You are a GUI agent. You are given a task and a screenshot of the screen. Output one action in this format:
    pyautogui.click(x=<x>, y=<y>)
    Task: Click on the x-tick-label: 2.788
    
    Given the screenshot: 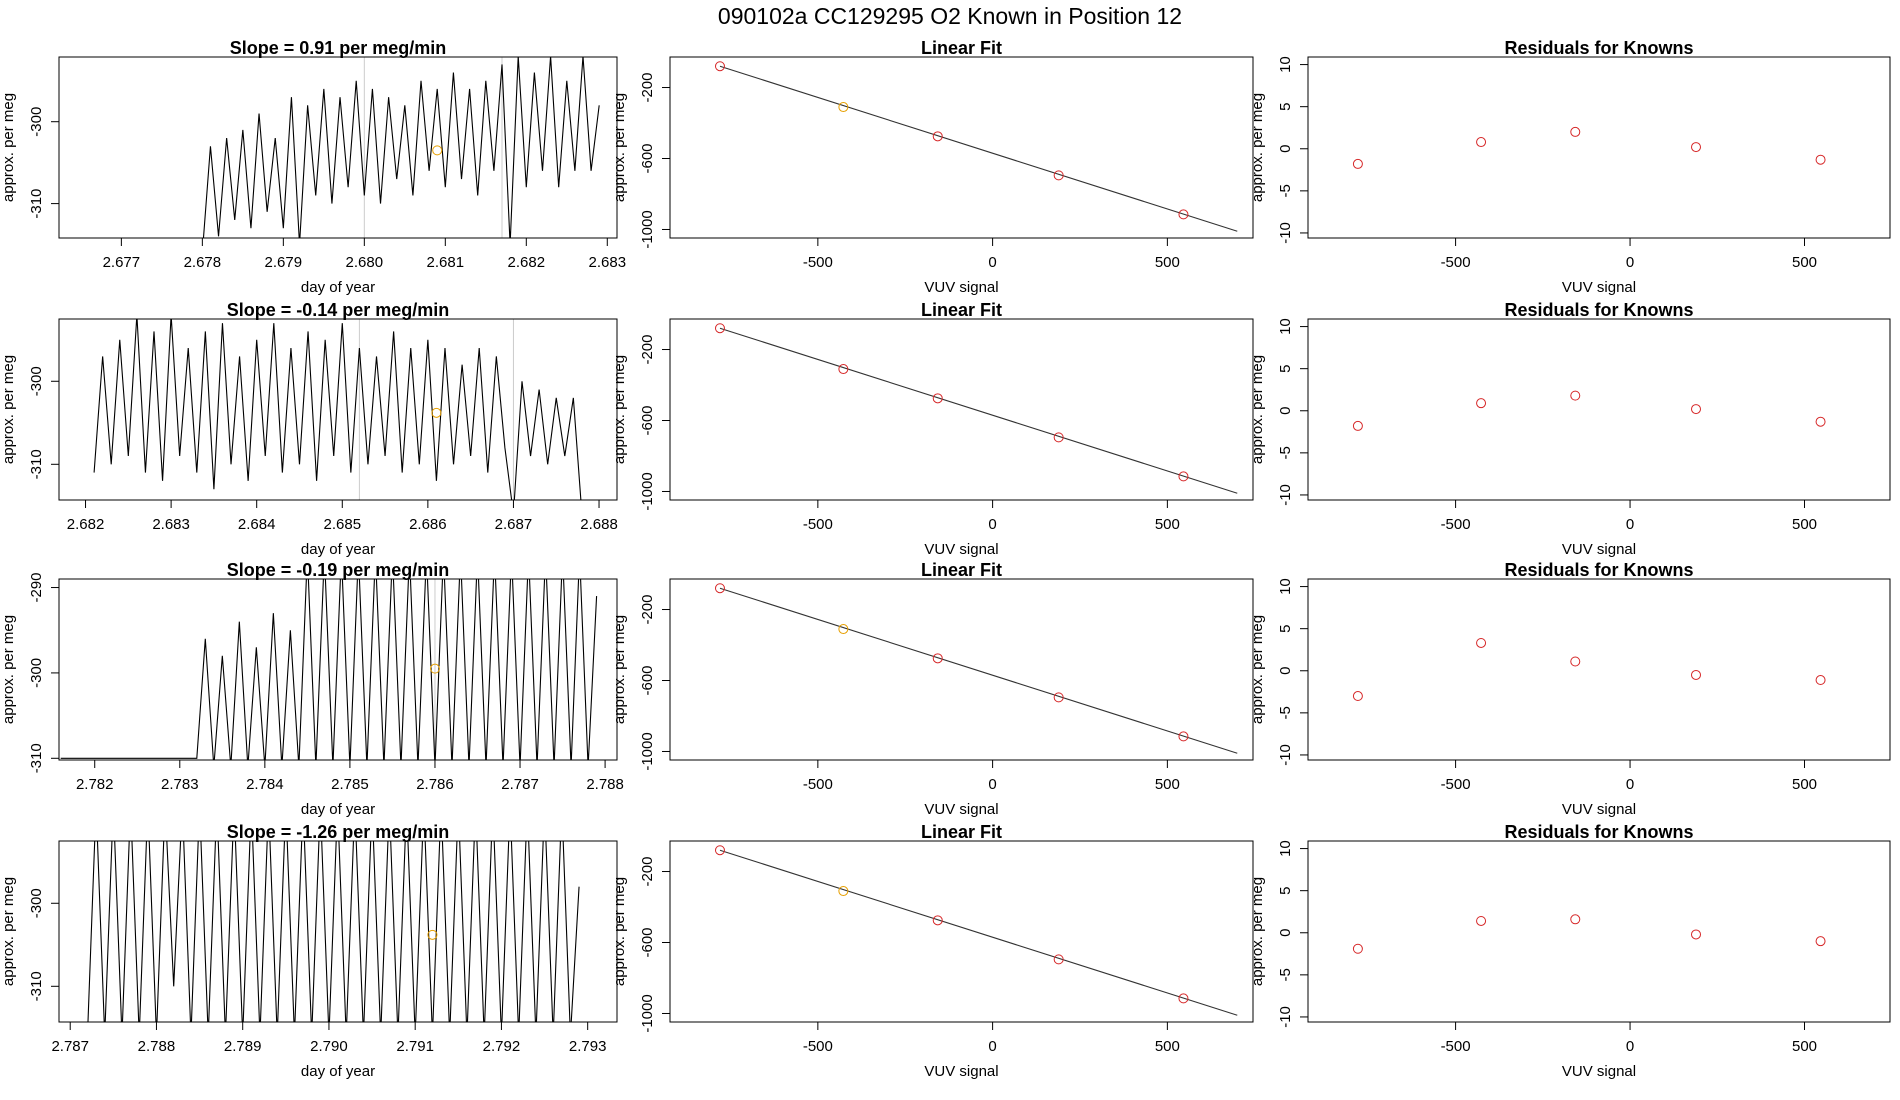 What is the action you would take?
    pyautogui.click(x=605, y=784)
    